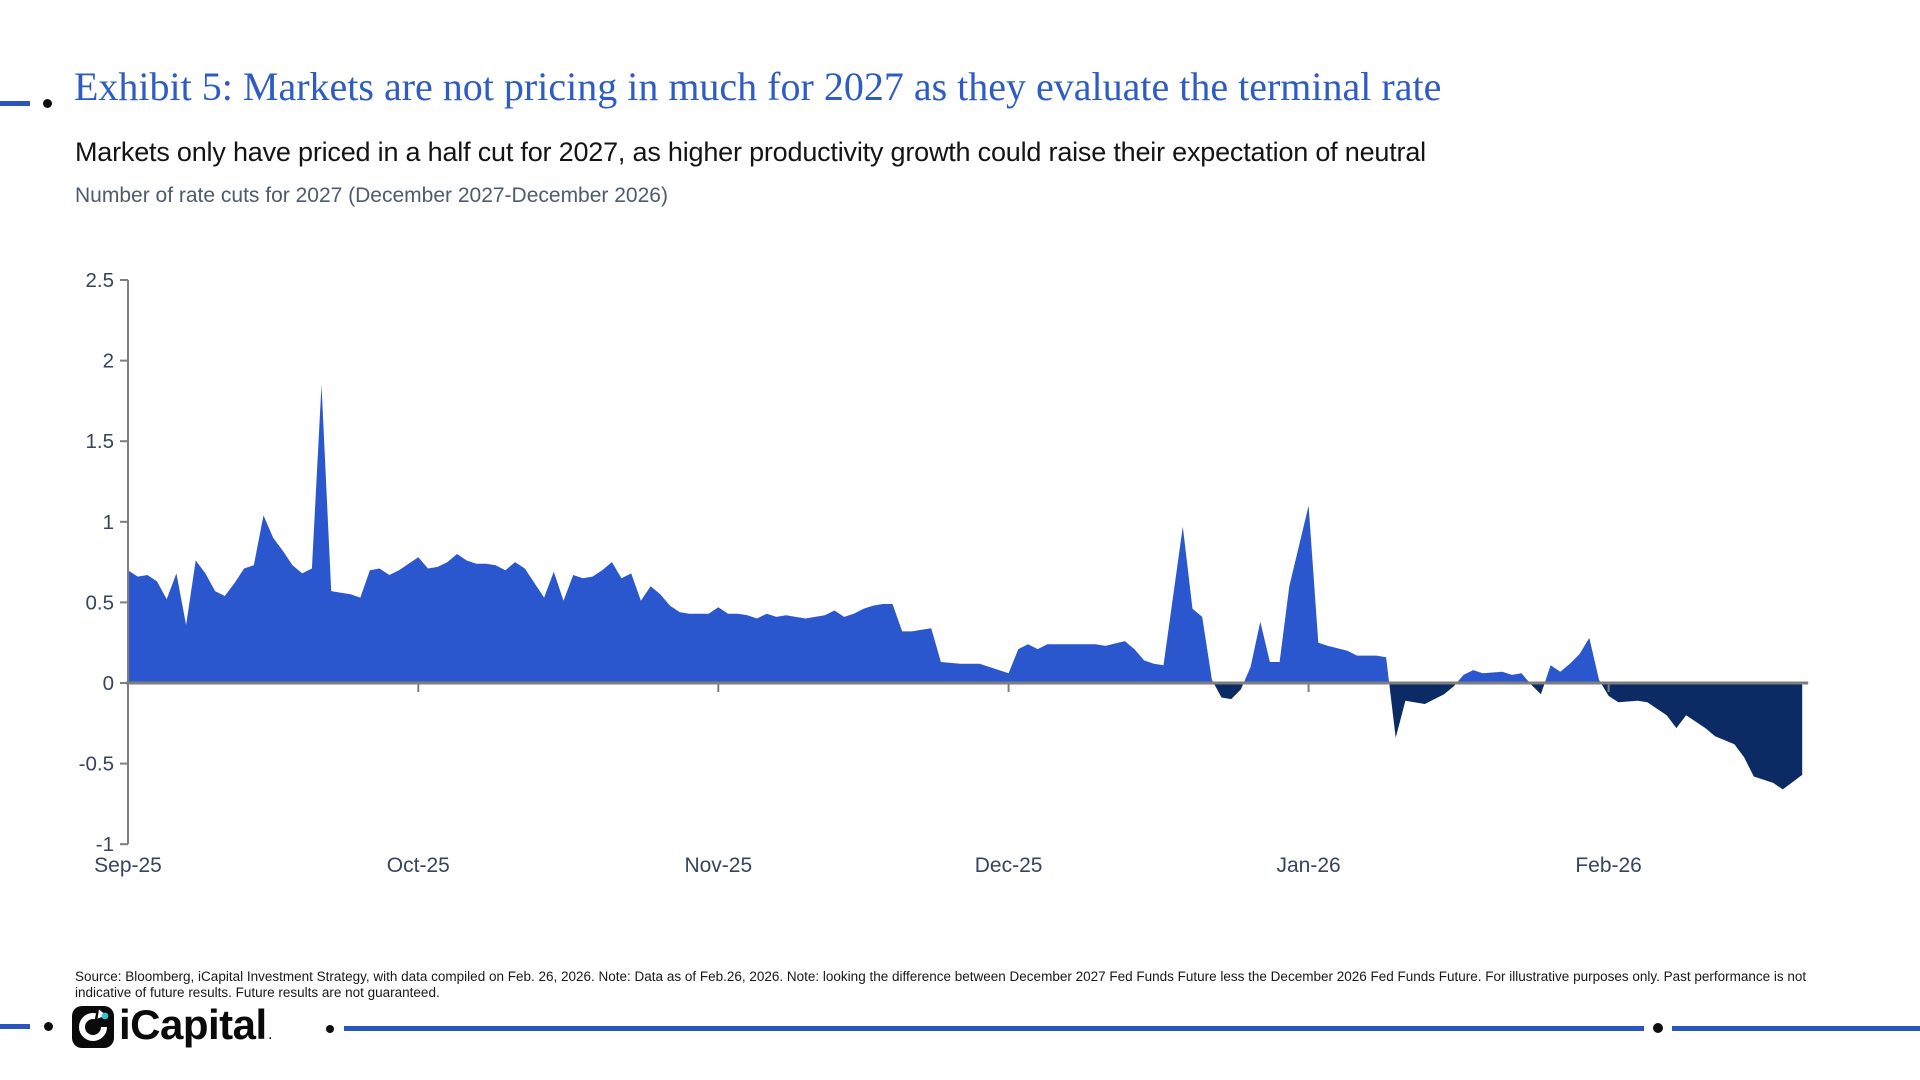  What do you see at coordinates (193, 1024) in the screenshot?
I see `wordmark-text: iCapital` at bounding box center [193, 1024].